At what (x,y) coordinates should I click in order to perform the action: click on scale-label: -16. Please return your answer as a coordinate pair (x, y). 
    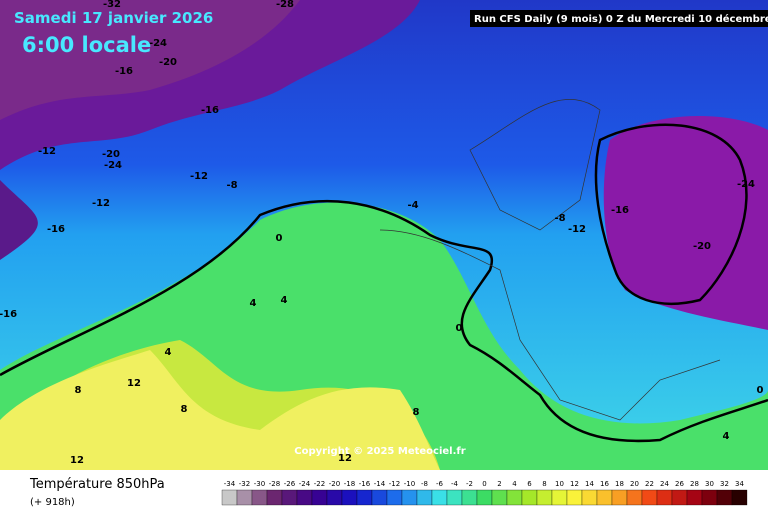
    Looking at the image, I should click on (365, 484).